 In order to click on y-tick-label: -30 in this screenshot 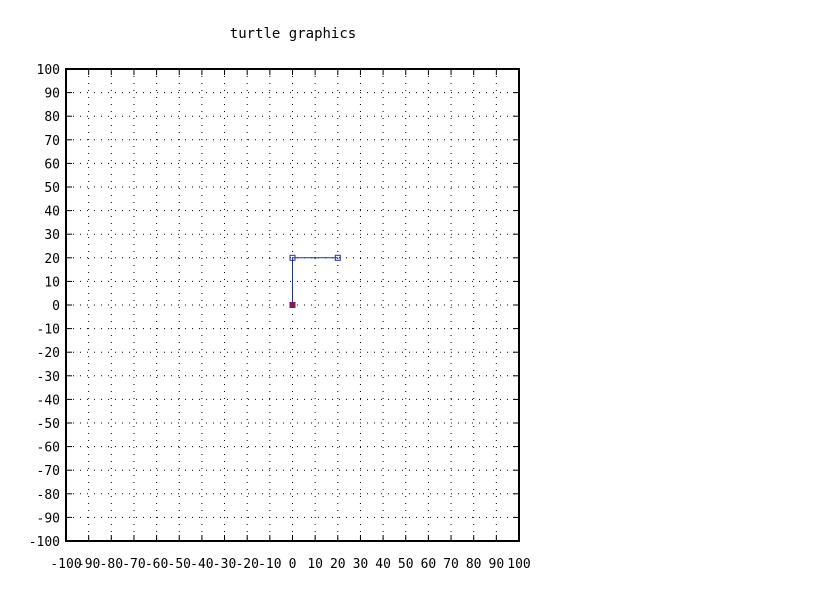, I will do `click(48, 377)`.